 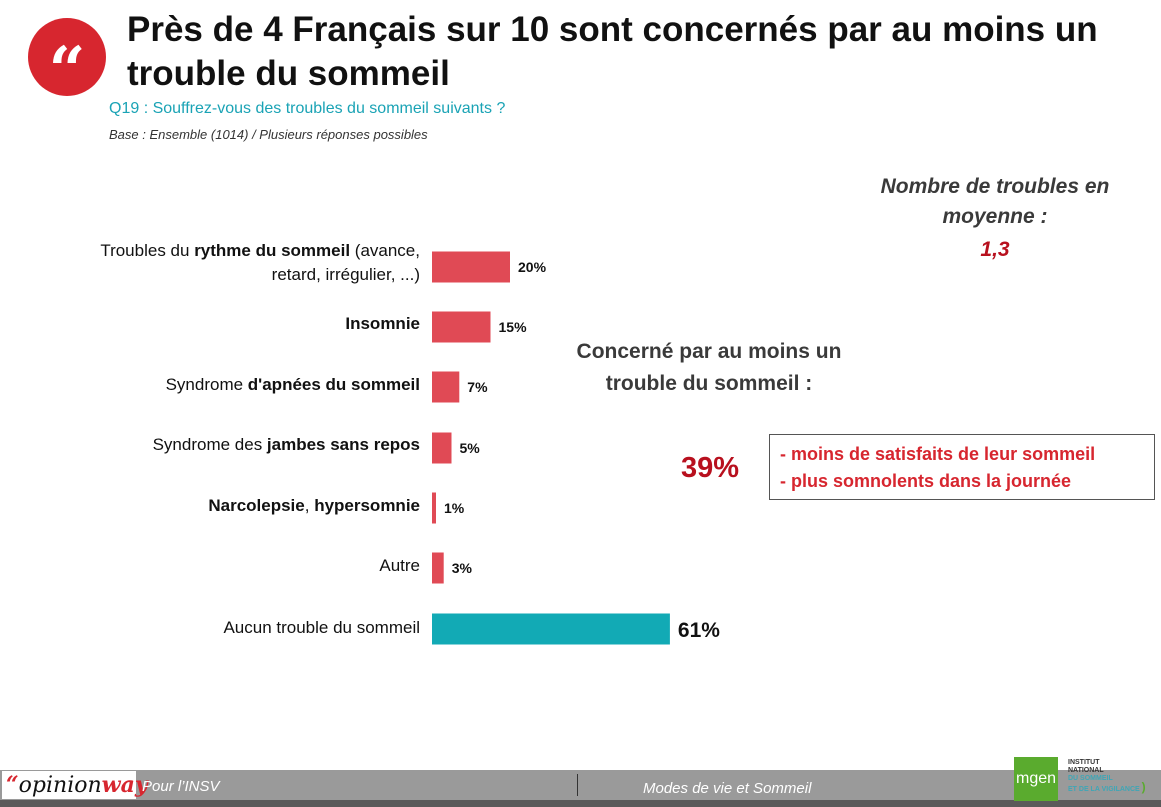 What do you see at coordinates (926, 481) in the screenshot?
I see `concern-point-somnolence: - plus somnolents dans la journée` at bounding box center [926, 481].